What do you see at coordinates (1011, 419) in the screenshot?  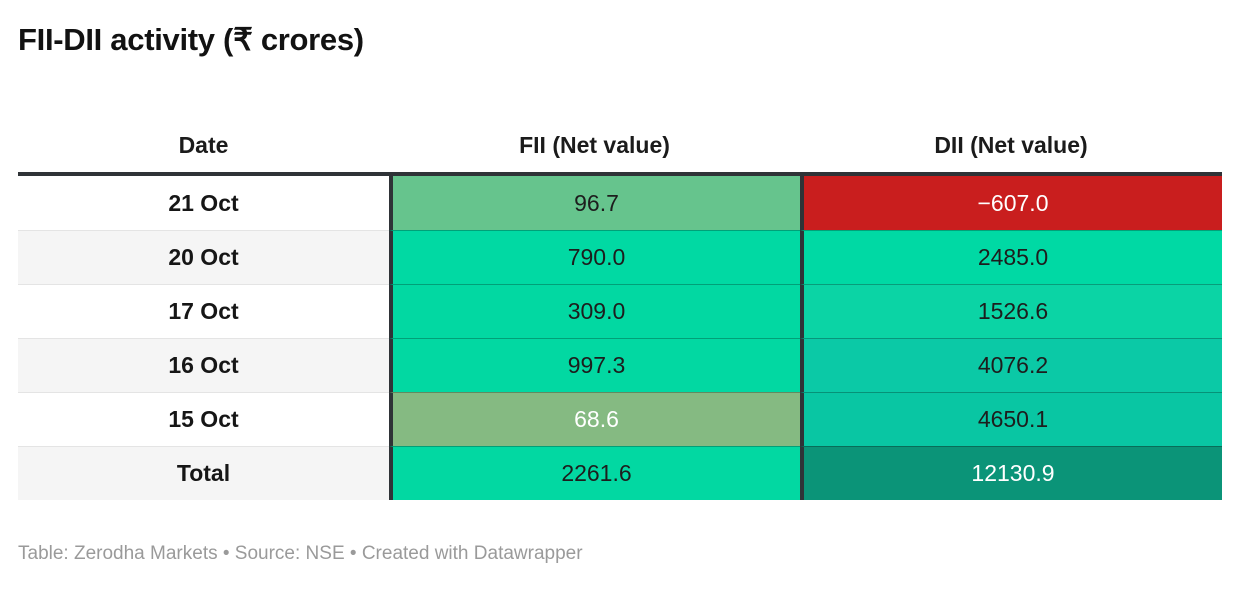 I see `dii-cell: 4650.1` at bounding box center [1011, 419].